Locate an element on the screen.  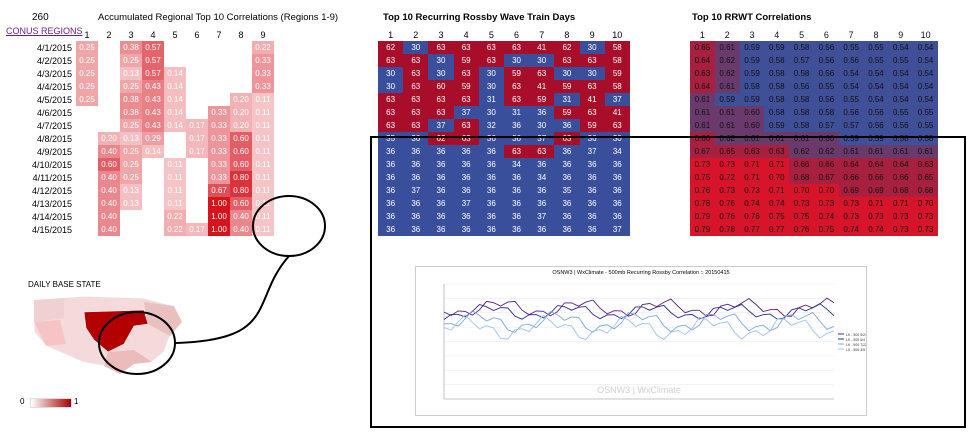
day-cell: 34 is located at coordinates (542, 177).